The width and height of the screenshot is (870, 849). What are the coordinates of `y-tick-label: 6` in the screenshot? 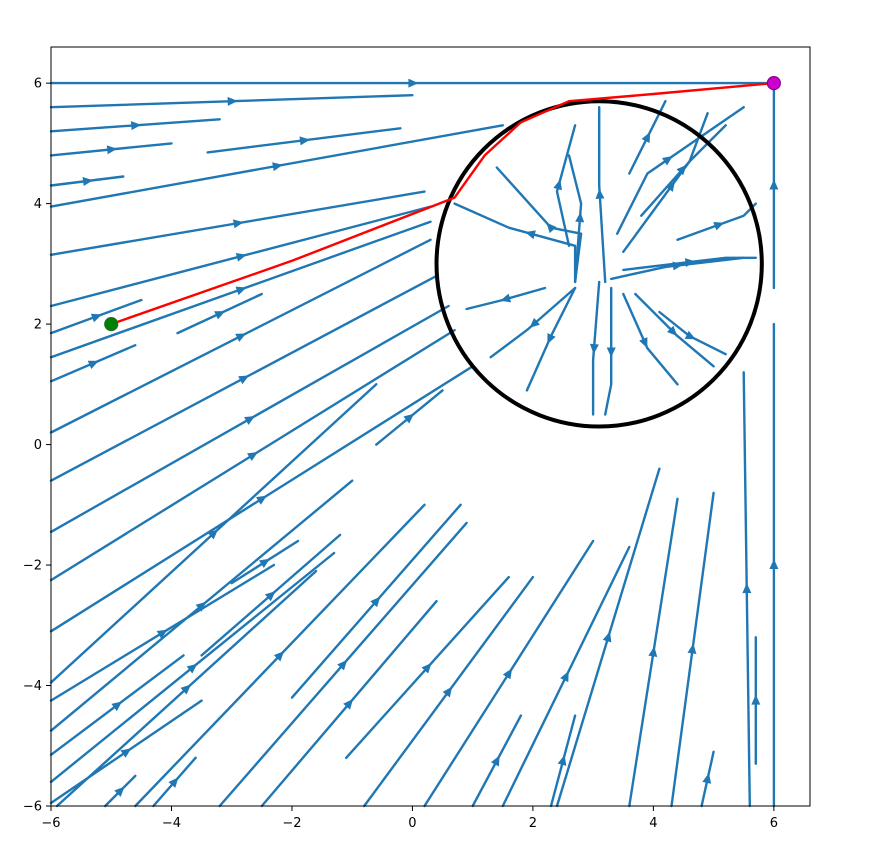 It's located at (38, 84).